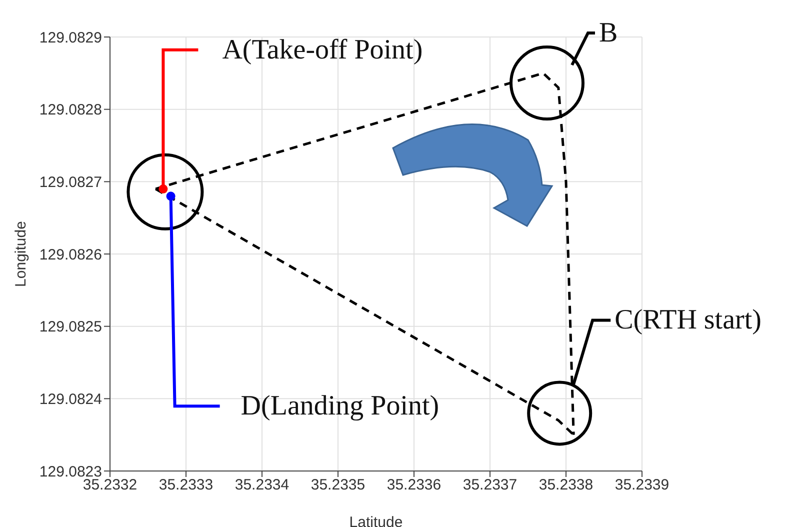 The width and height of the screenshot is (805, 527). I want to click on x-axis-title: Latitude, so click(376, 520).